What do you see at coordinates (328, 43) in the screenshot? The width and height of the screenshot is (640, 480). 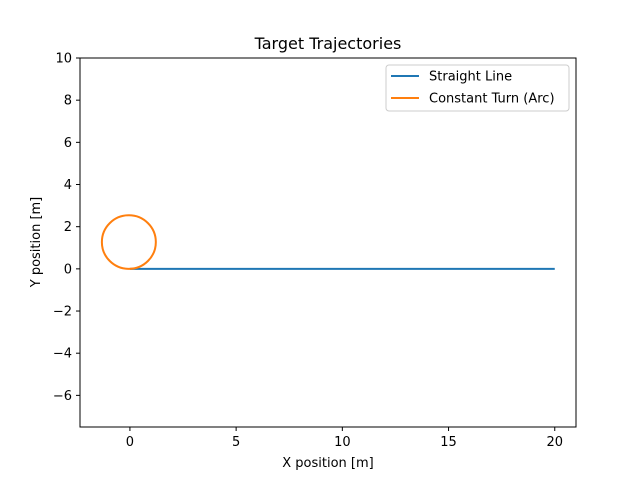 I see `chart-title: Target Trajectories` at bounding box center [328, 43].